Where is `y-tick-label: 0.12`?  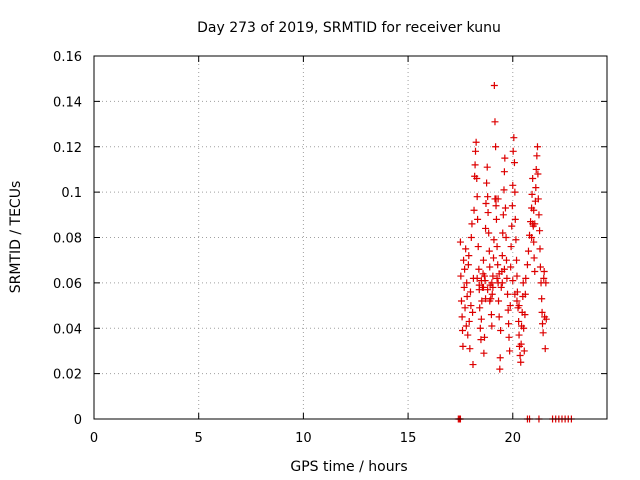
y-tick-label: 0.12 is located at coordinates (67, 148).